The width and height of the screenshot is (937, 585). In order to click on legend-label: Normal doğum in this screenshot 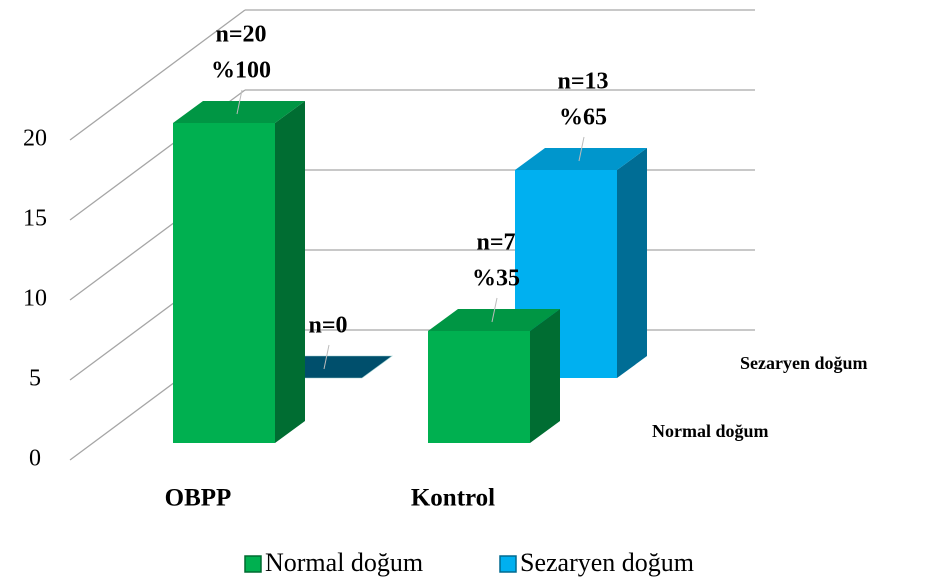, I will do `click(344, 562)`.